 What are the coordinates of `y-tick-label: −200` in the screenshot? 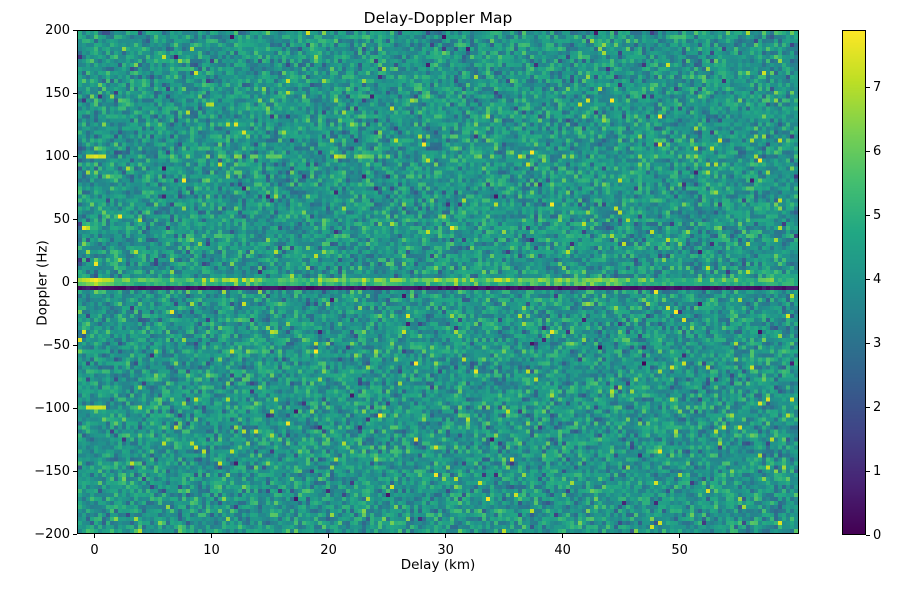 It's located at (52, 534).